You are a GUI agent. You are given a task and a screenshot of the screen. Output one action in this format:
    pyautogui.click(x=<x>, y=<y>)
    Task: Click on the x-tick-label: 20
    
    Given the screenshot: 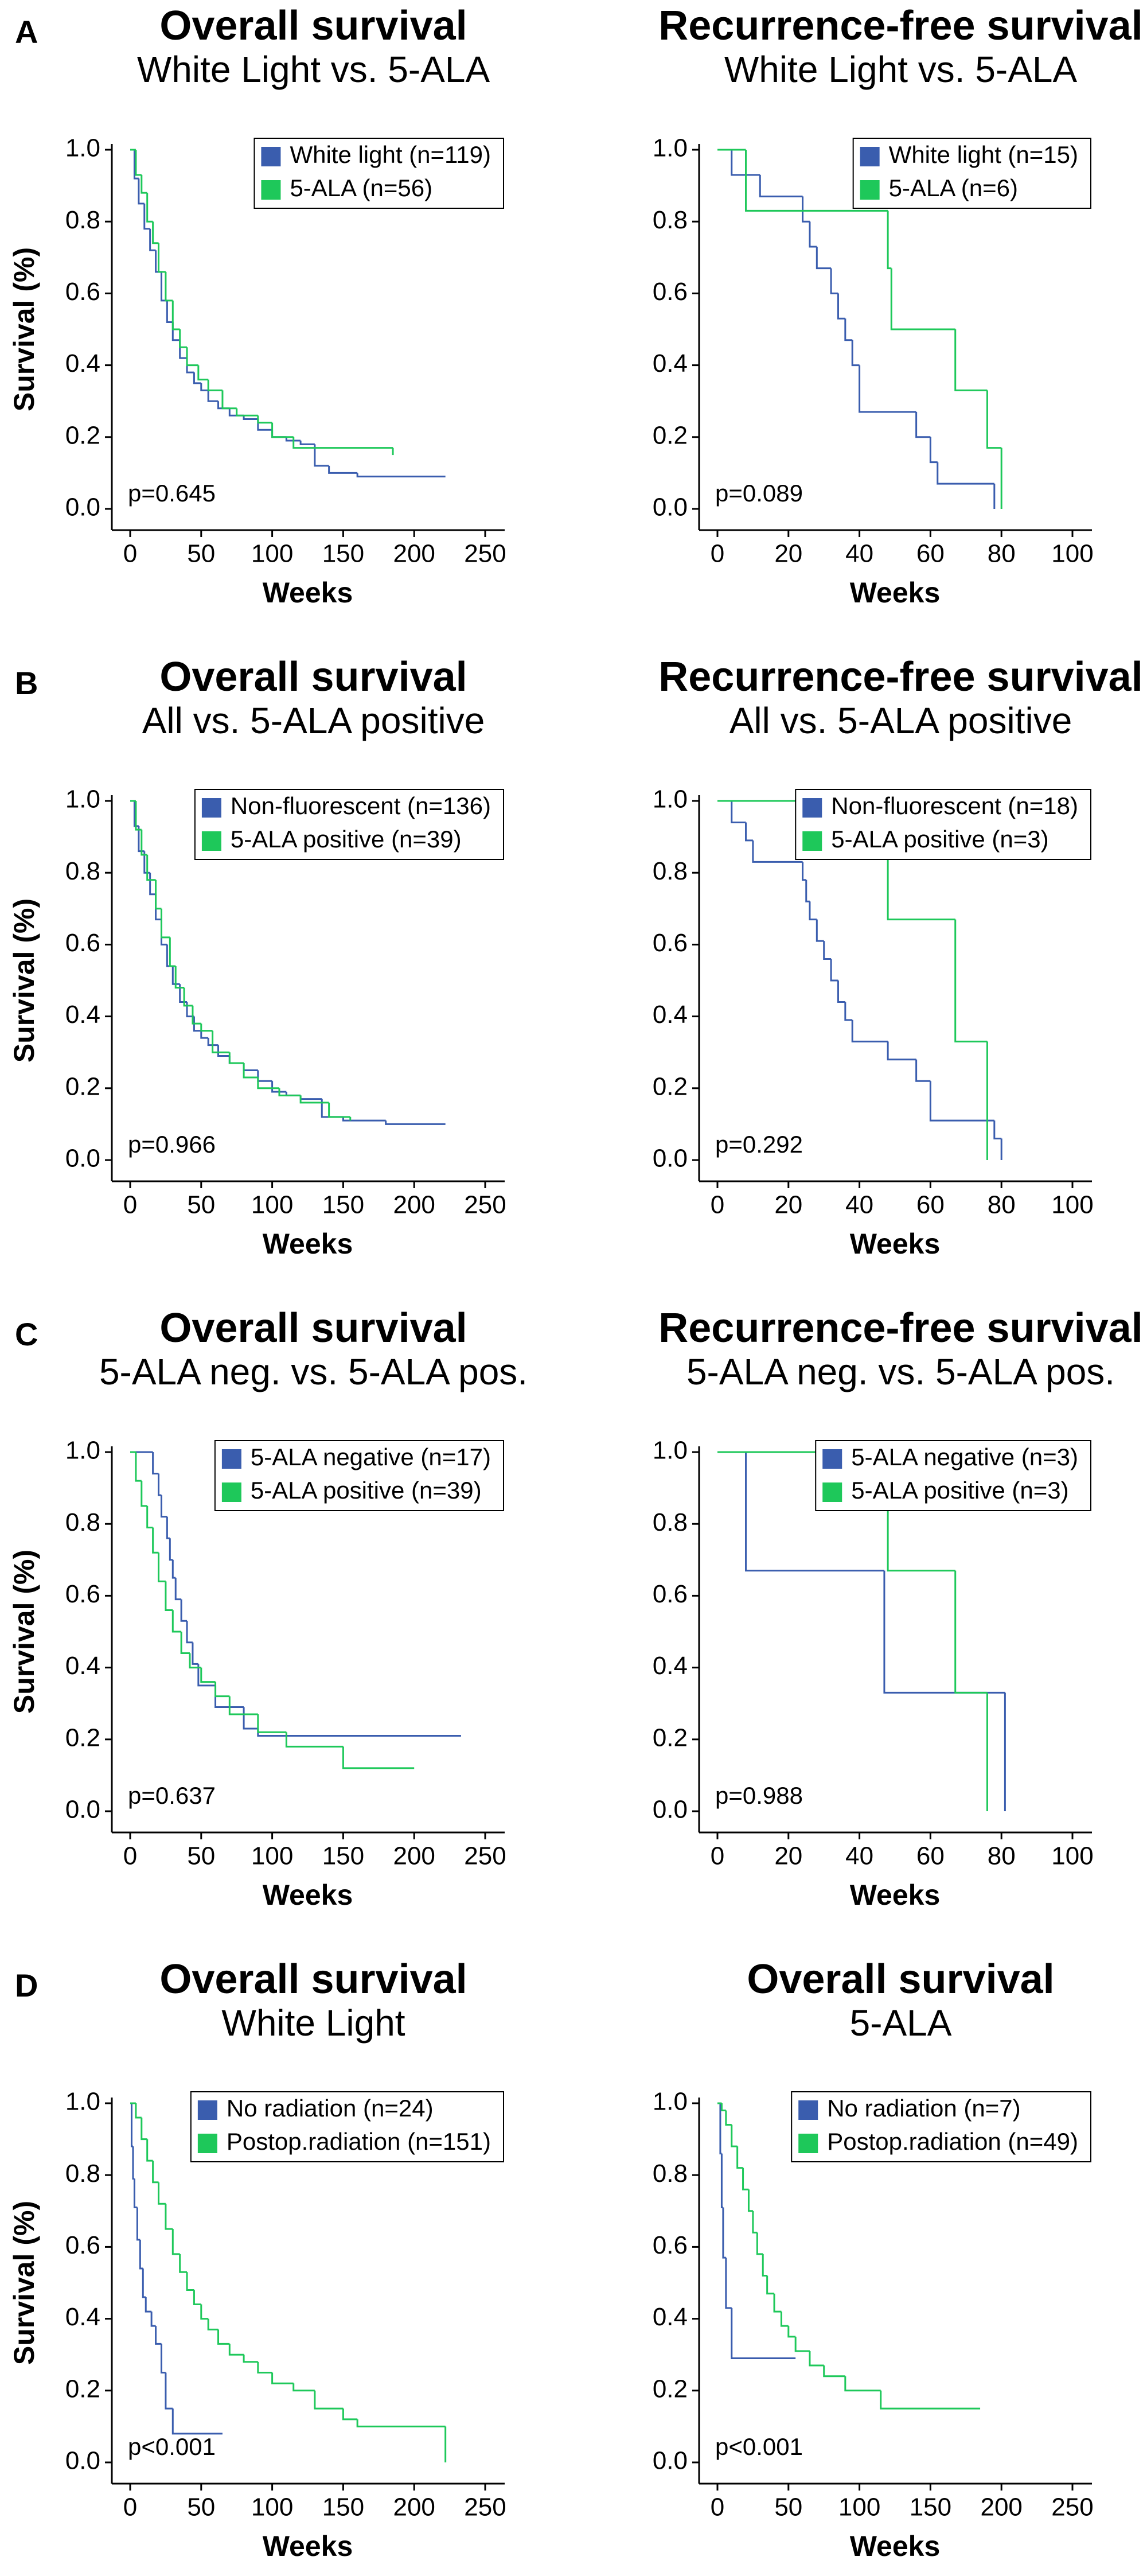 What is the action you would take?
    pyautogui.click(x=788, y=1205)
    